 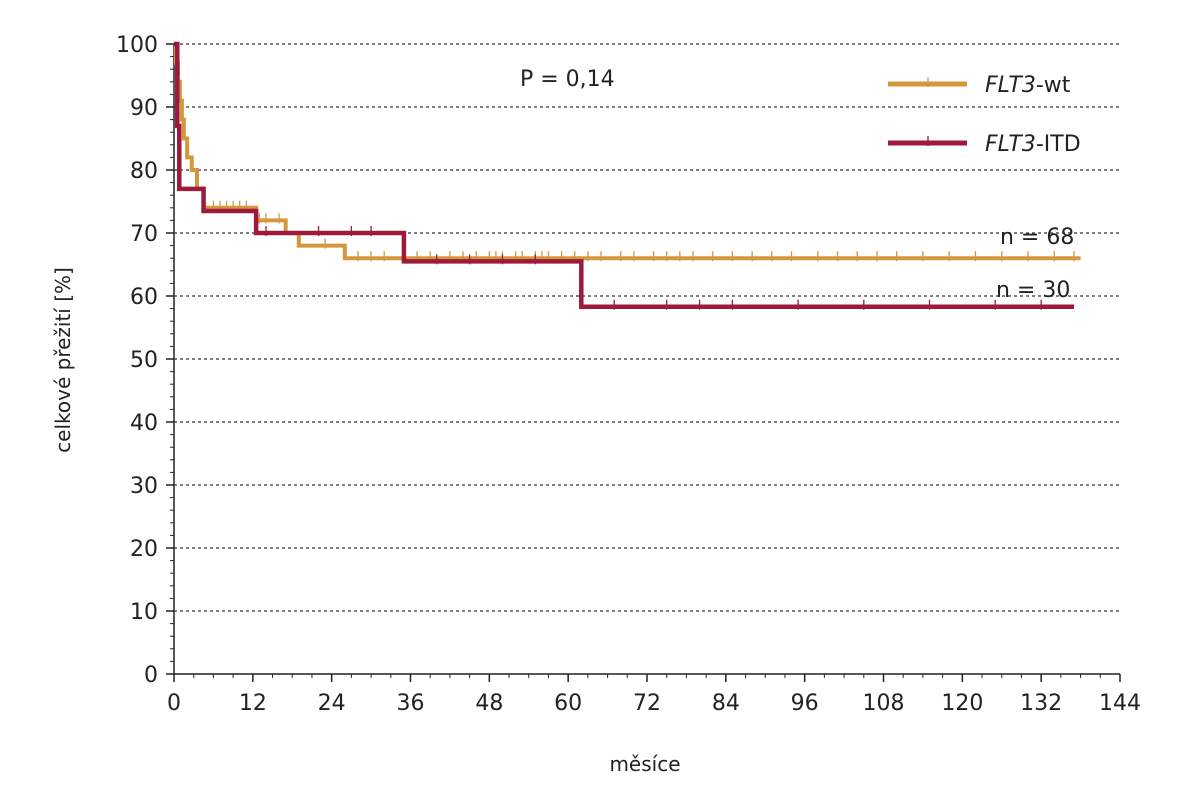 I want to click on y-tick-label-20: 20, so click(x=144, y=549).